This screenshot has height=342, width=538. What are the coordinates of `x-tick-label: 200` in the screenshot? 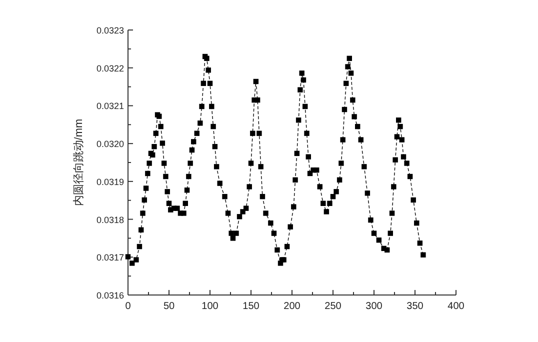 It's located at (292, 306).